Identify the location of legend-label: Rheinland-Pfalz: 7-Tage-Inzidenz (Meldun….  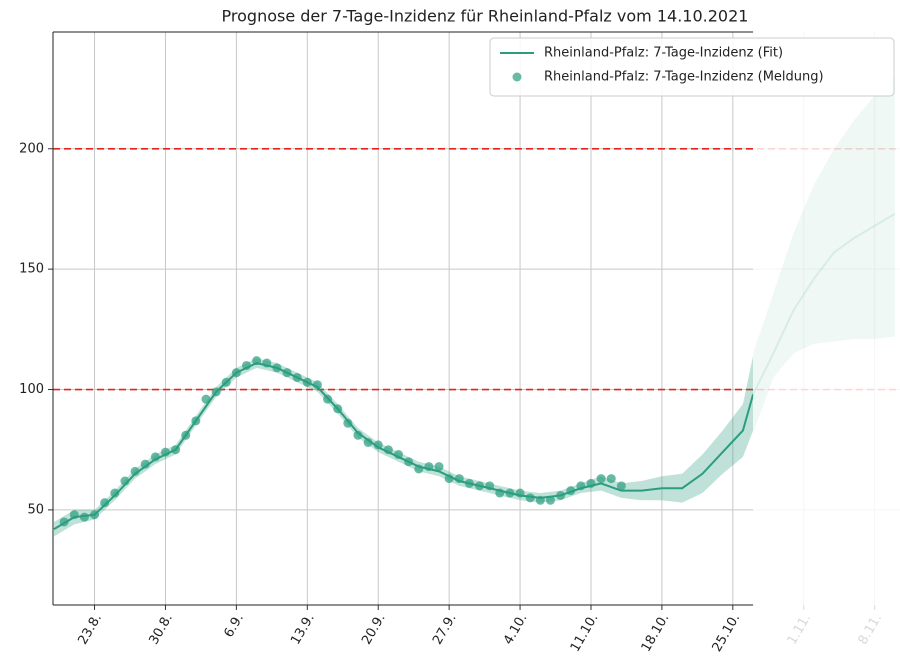
(684, 77).